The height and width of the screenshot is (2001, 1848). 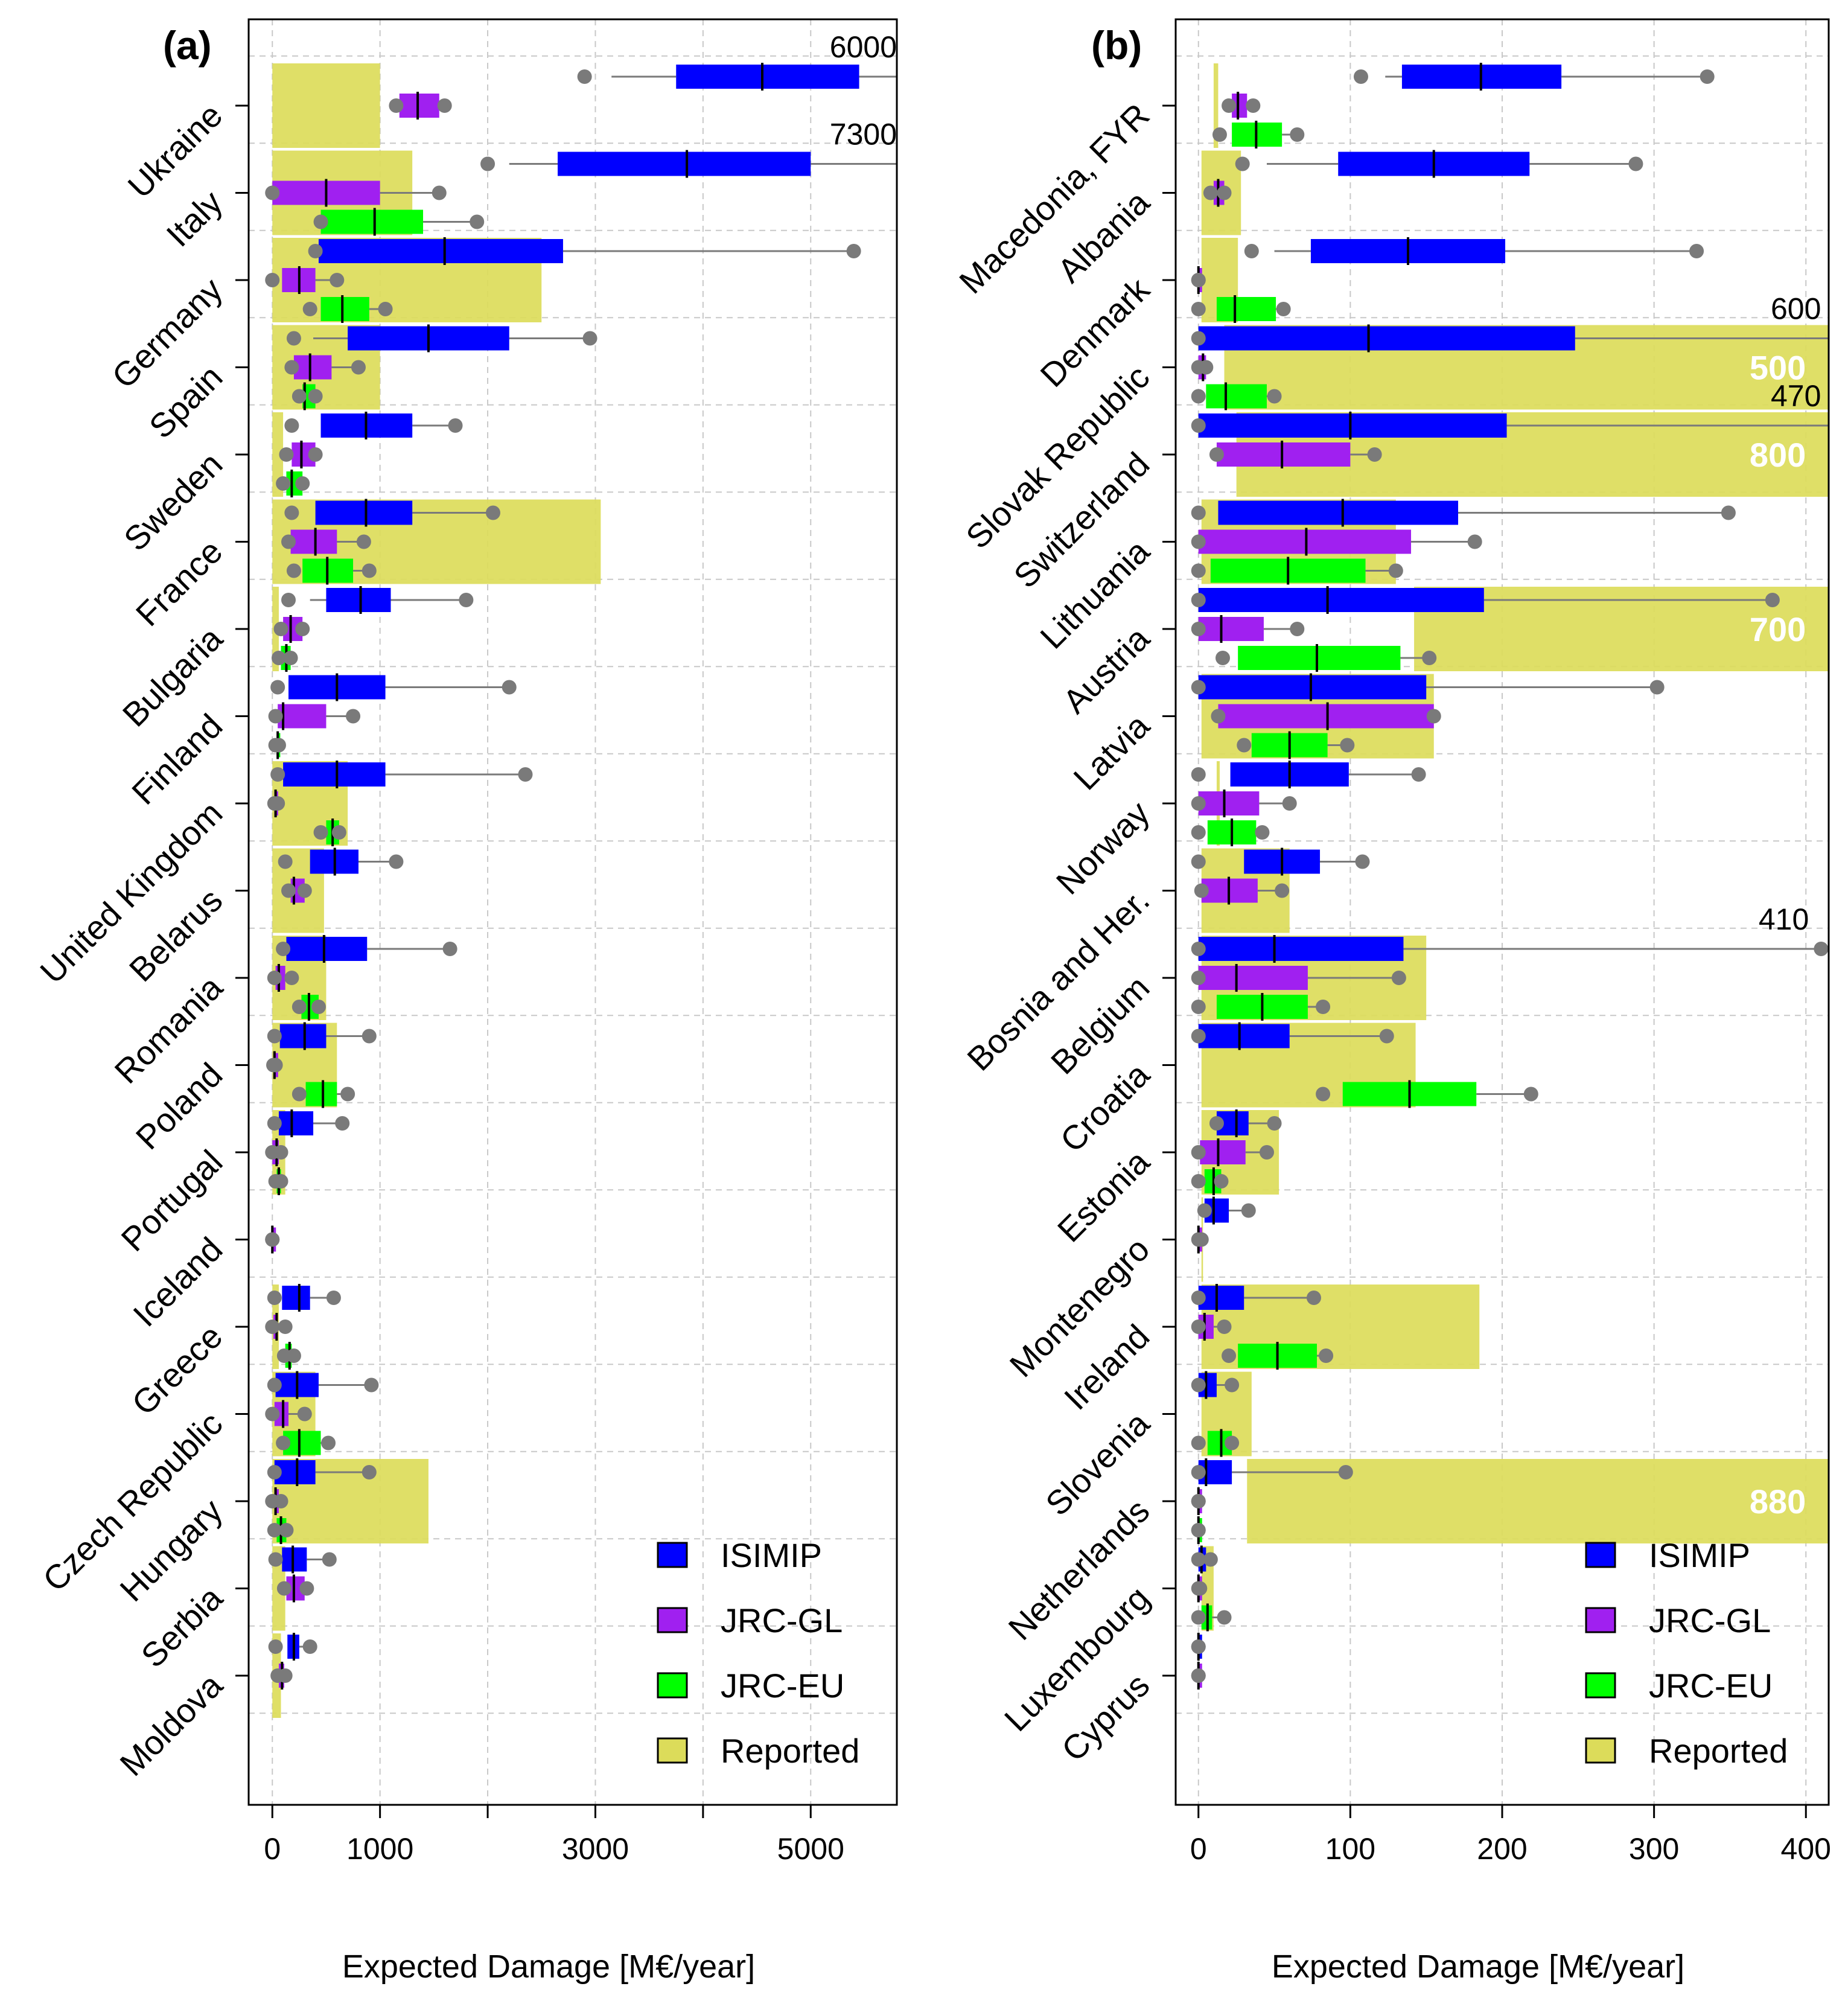 What do you see at coordinates (1348, 745) in the screenshot?
I see `outlier-jrc-eu-latvia` at bounding box center [1348, 745].